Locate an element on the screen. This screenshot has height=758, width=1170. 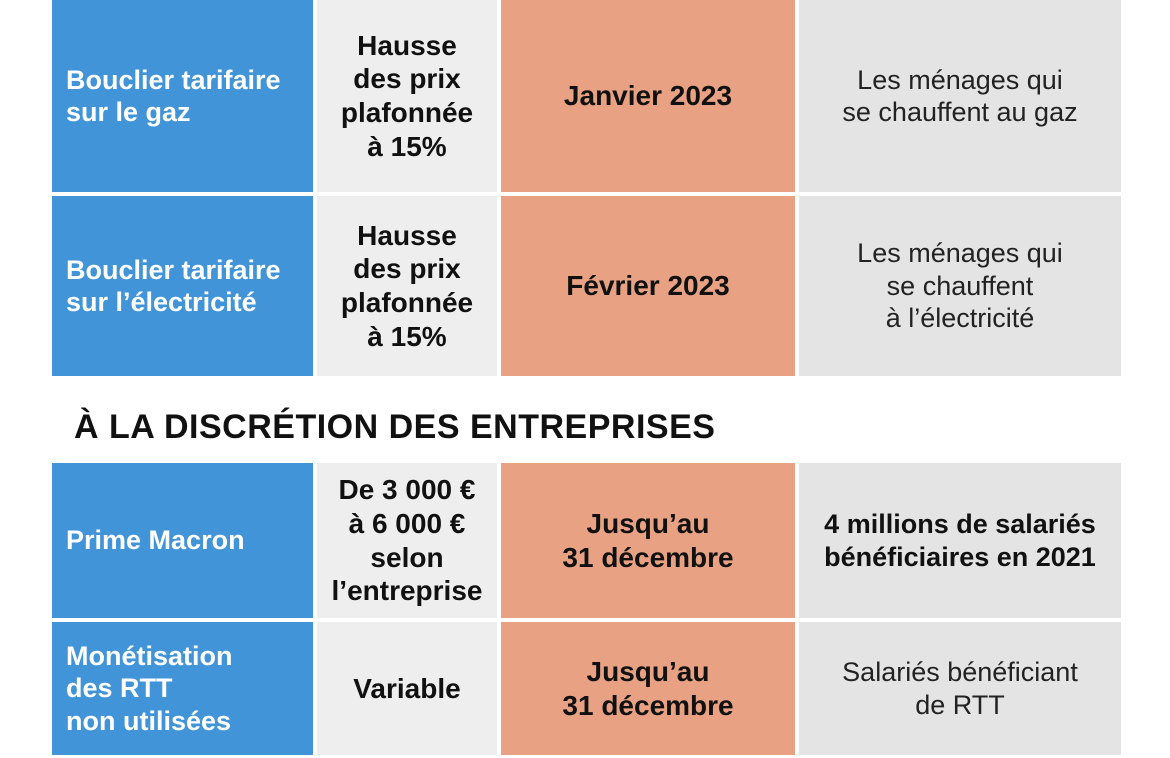
beneficiaries-label: Les ménages qui se chauffent au gaz is located at coordinates (960, 95).